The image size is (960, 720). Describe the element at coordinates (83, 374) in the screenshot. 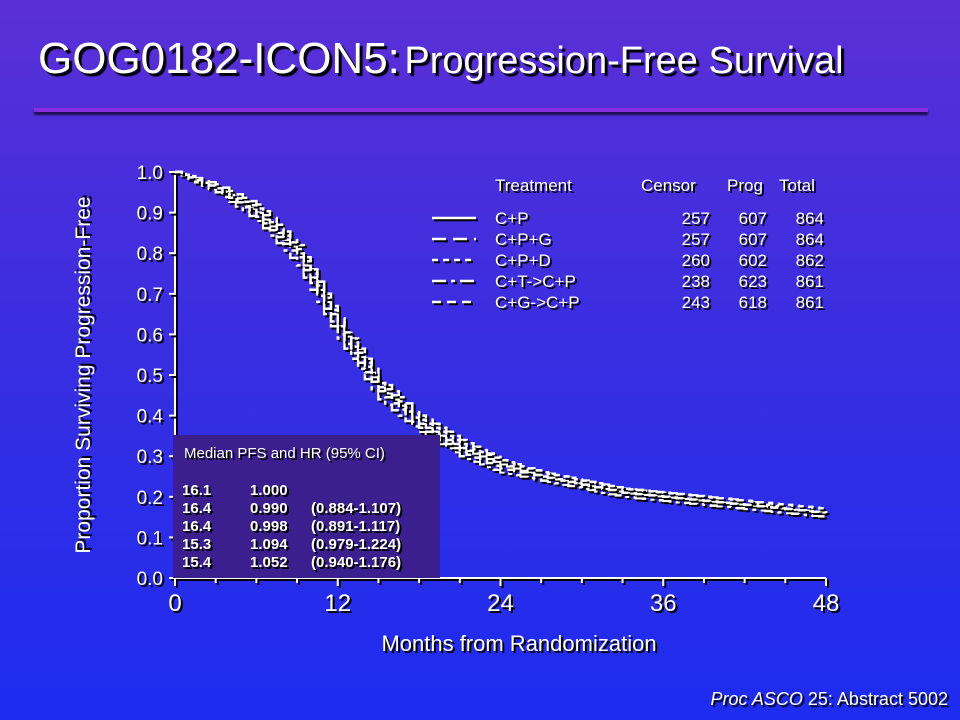

I see `y-axis-label: Proportion Surviving Progression-Free` at that location.